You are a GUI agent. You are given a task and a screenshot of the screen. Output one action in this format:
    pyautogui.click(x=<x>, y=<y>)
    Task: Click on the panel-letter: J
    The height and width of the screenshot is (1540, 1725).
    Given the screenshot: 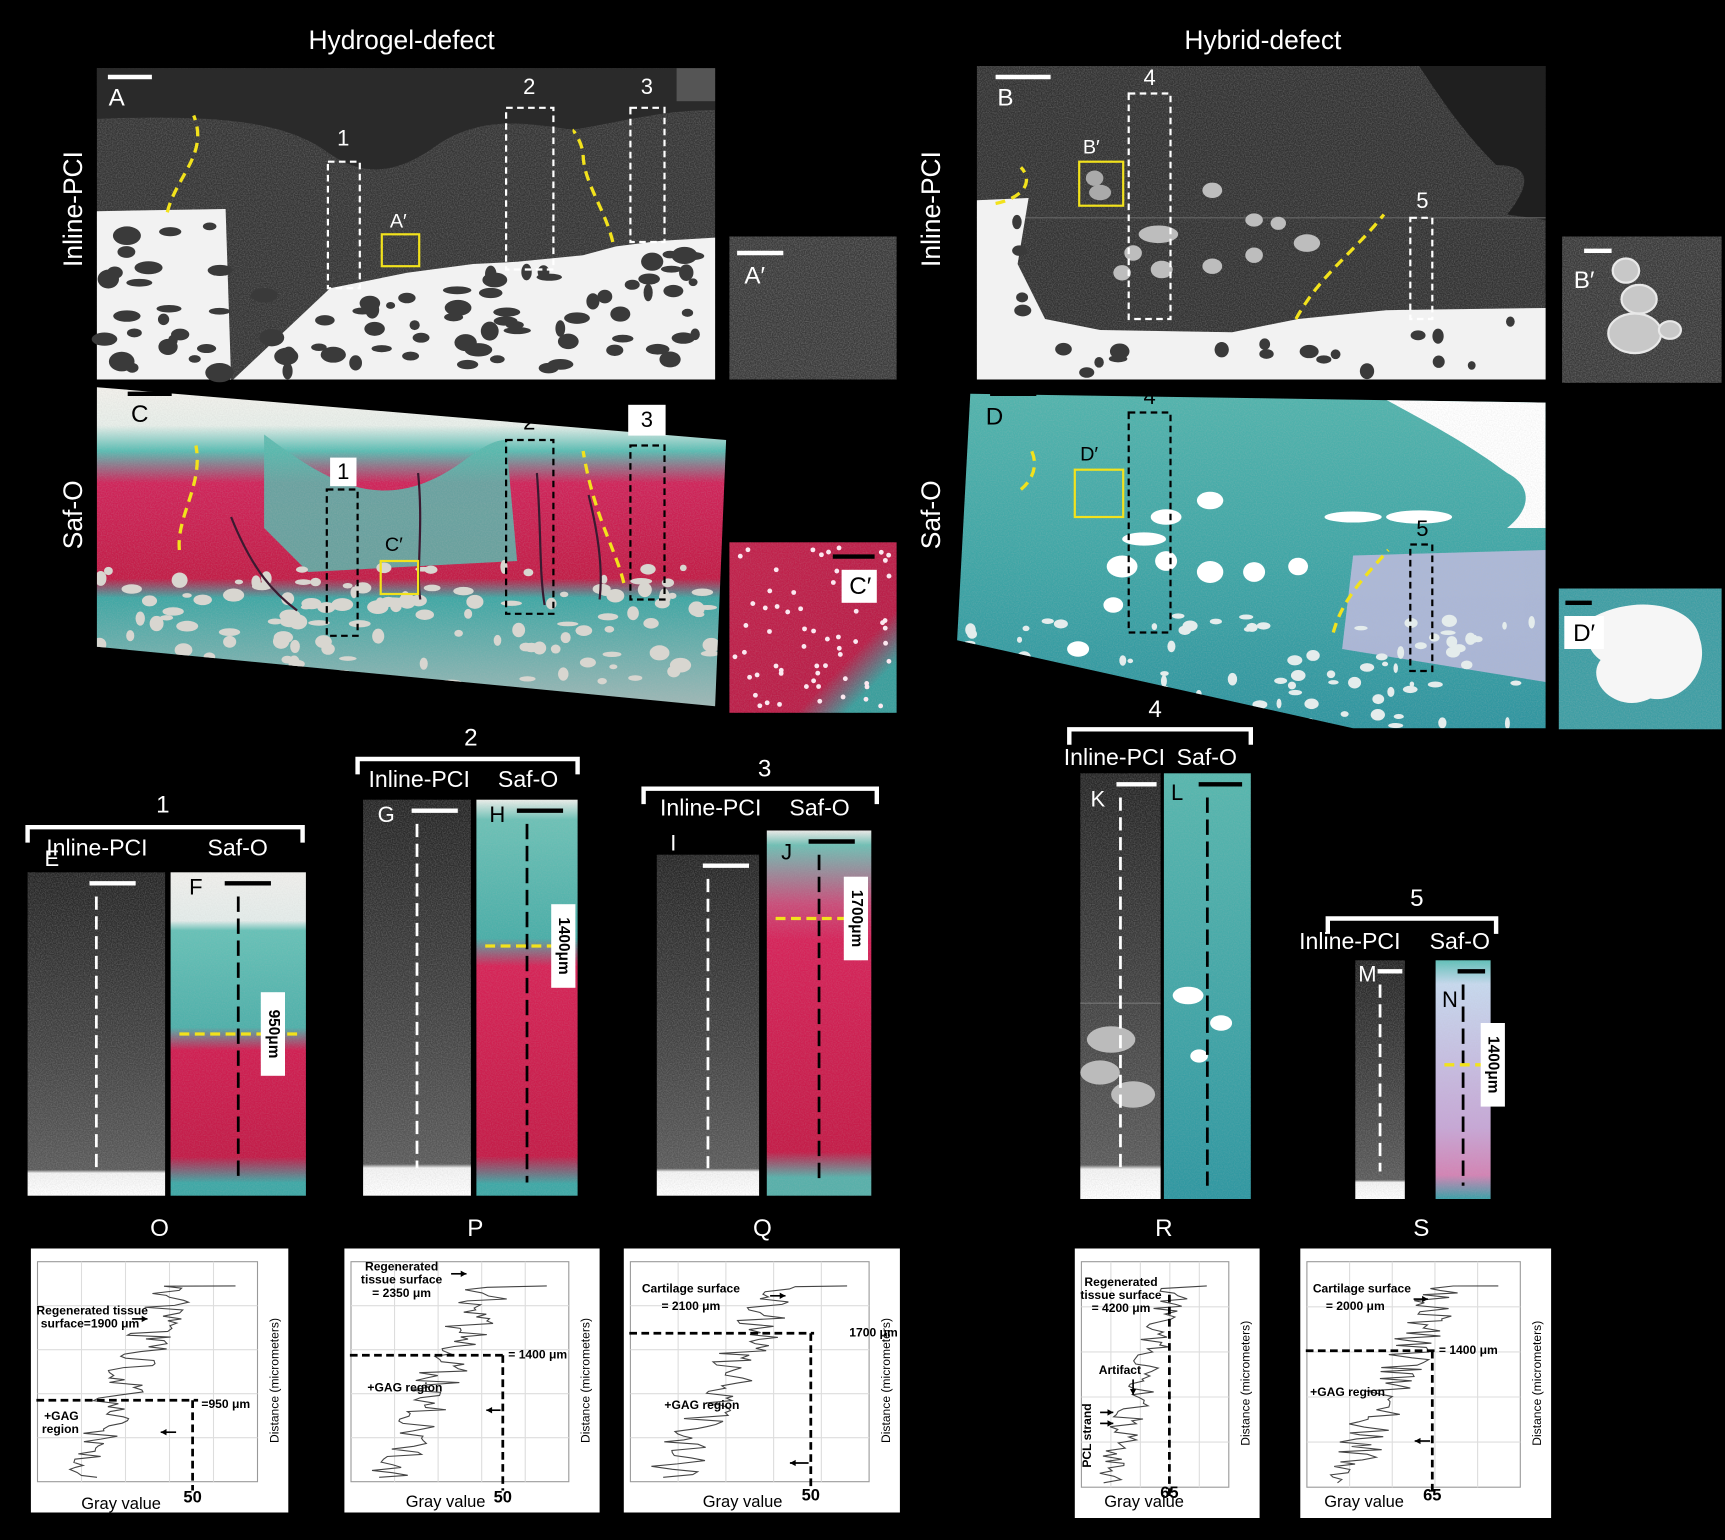 What is the action you would take?
    pyautogui.click(x=786, y=851)
    